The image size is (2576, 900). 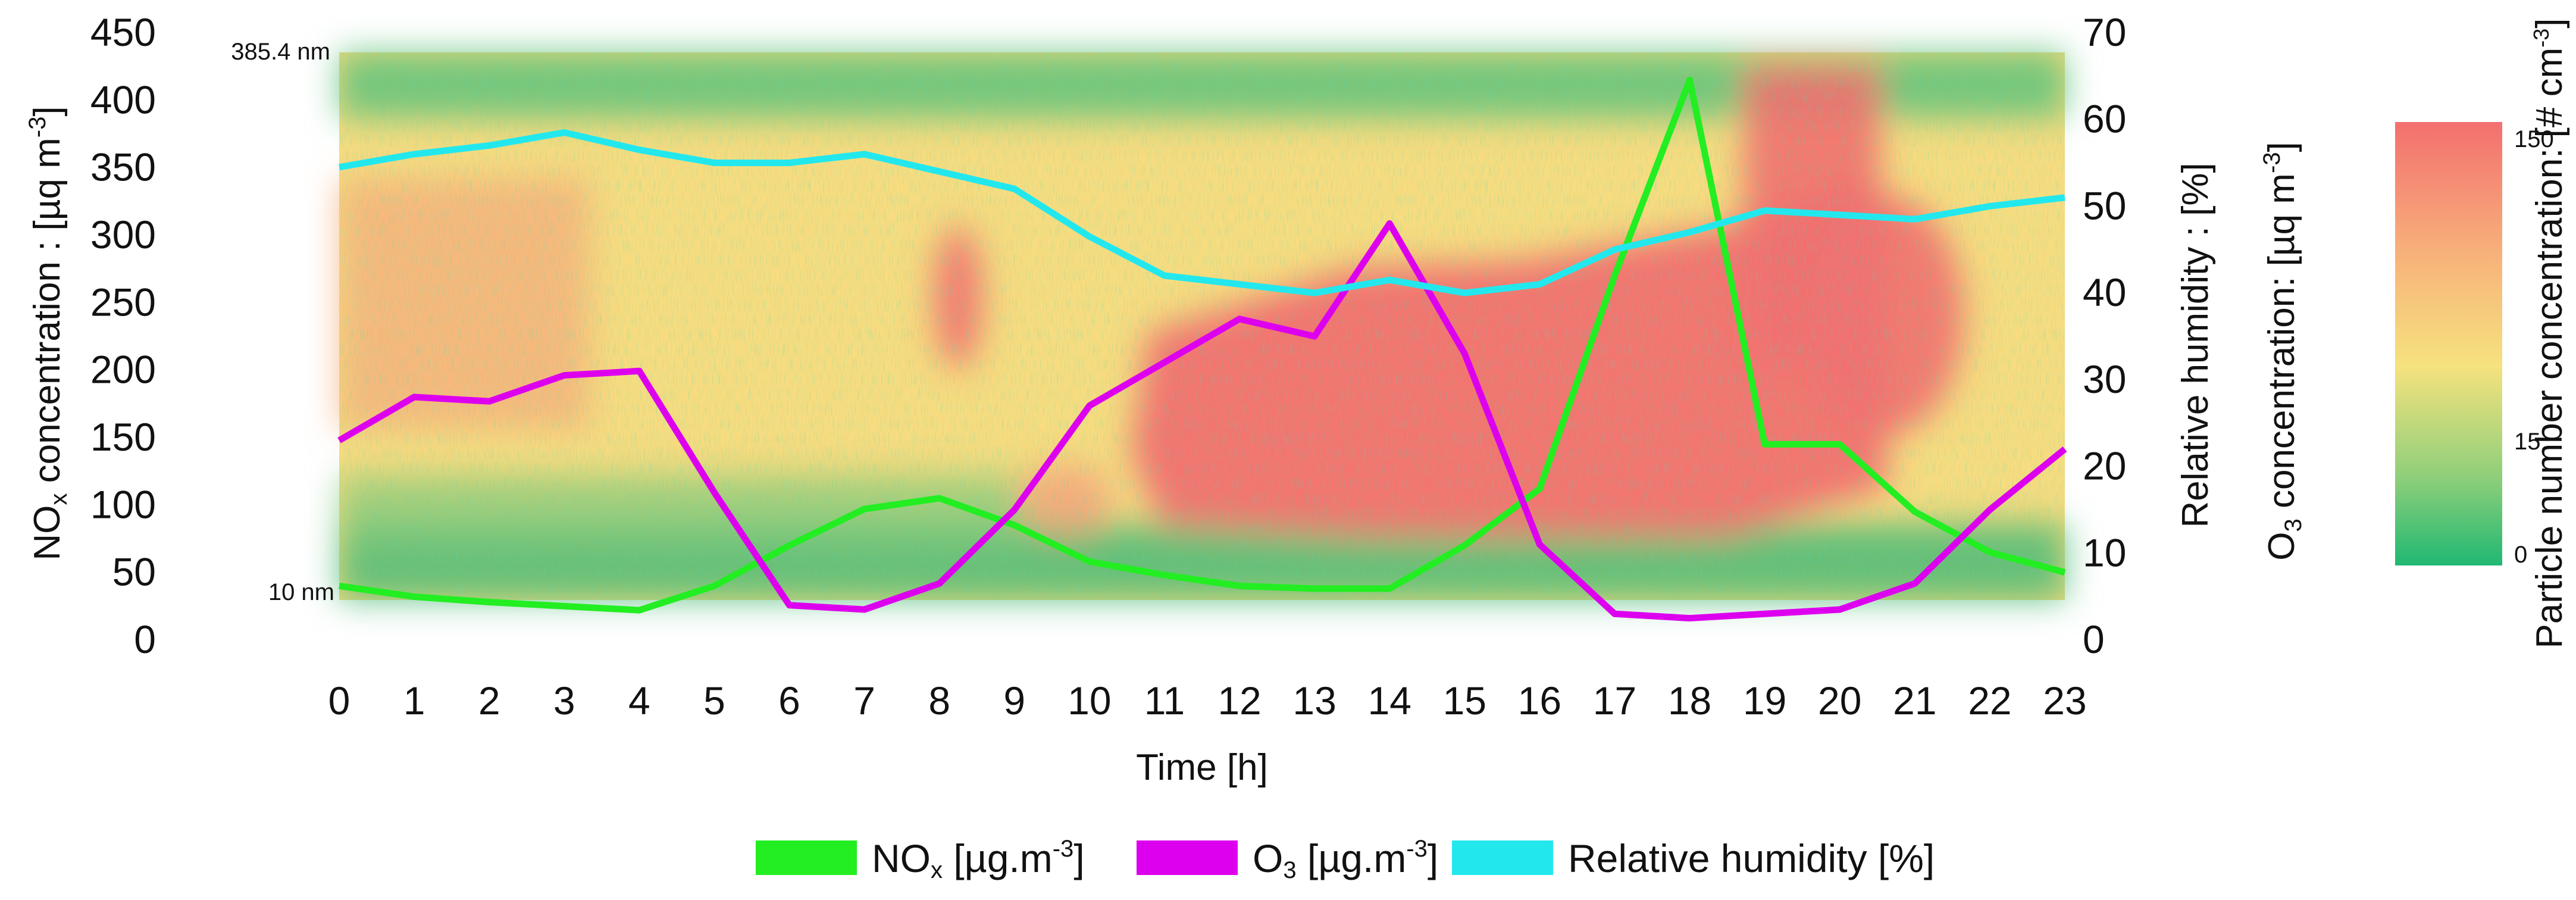 I want to click on left-axis-ticks: 0 50 100 150 200 250 300 350 400 450, so click(x=123, y=335).